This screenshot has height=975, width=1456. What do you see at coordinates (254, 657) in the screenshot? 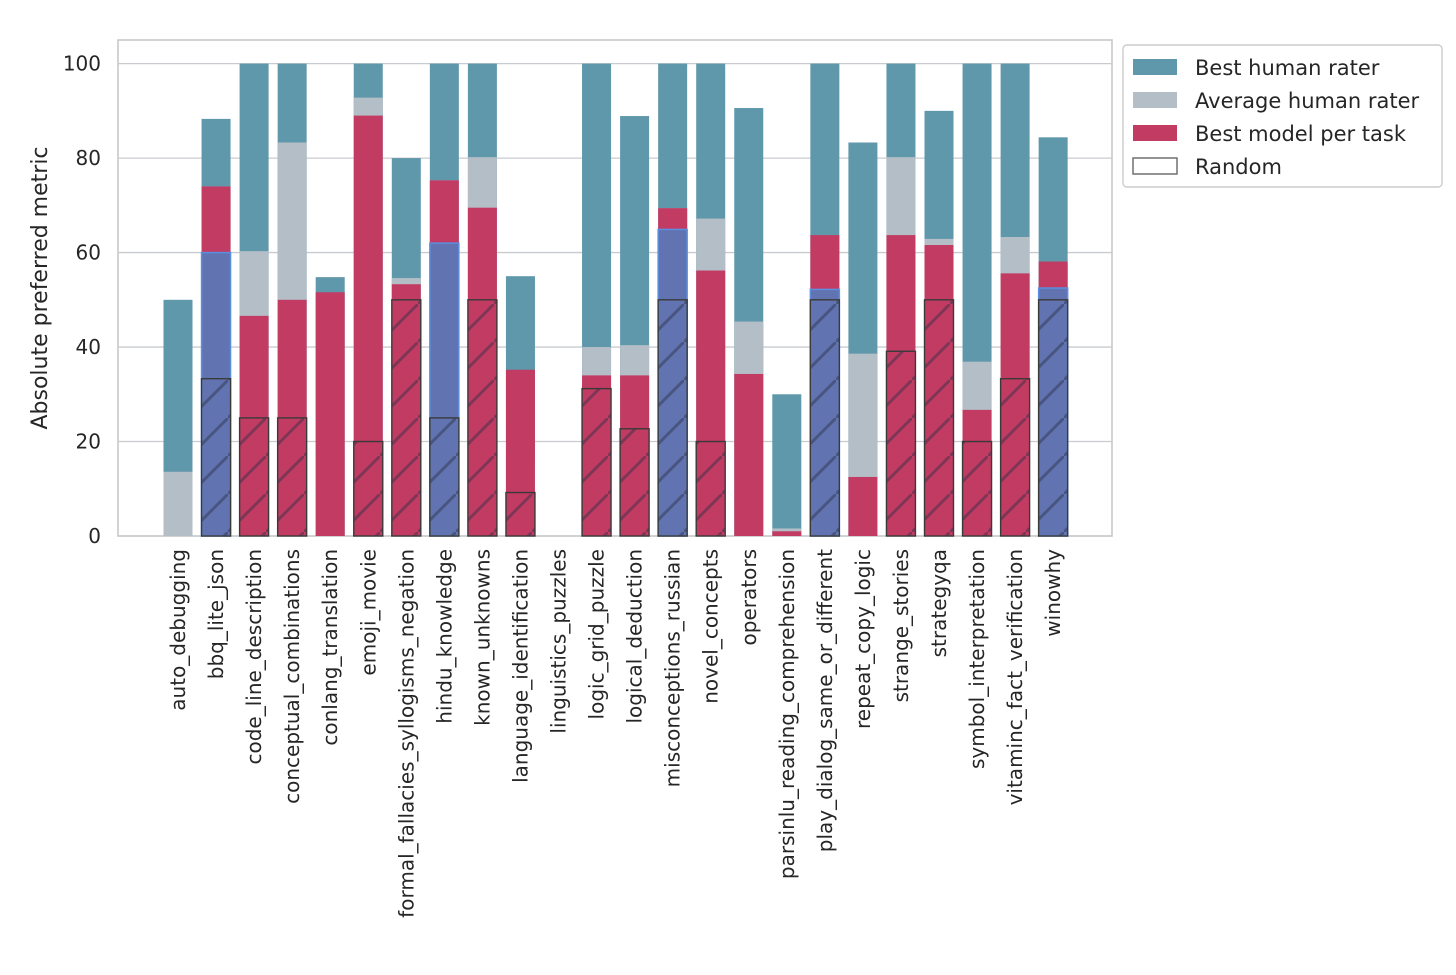
I see `x-tick-label: code_line_description` at bounding box center [254, 657].